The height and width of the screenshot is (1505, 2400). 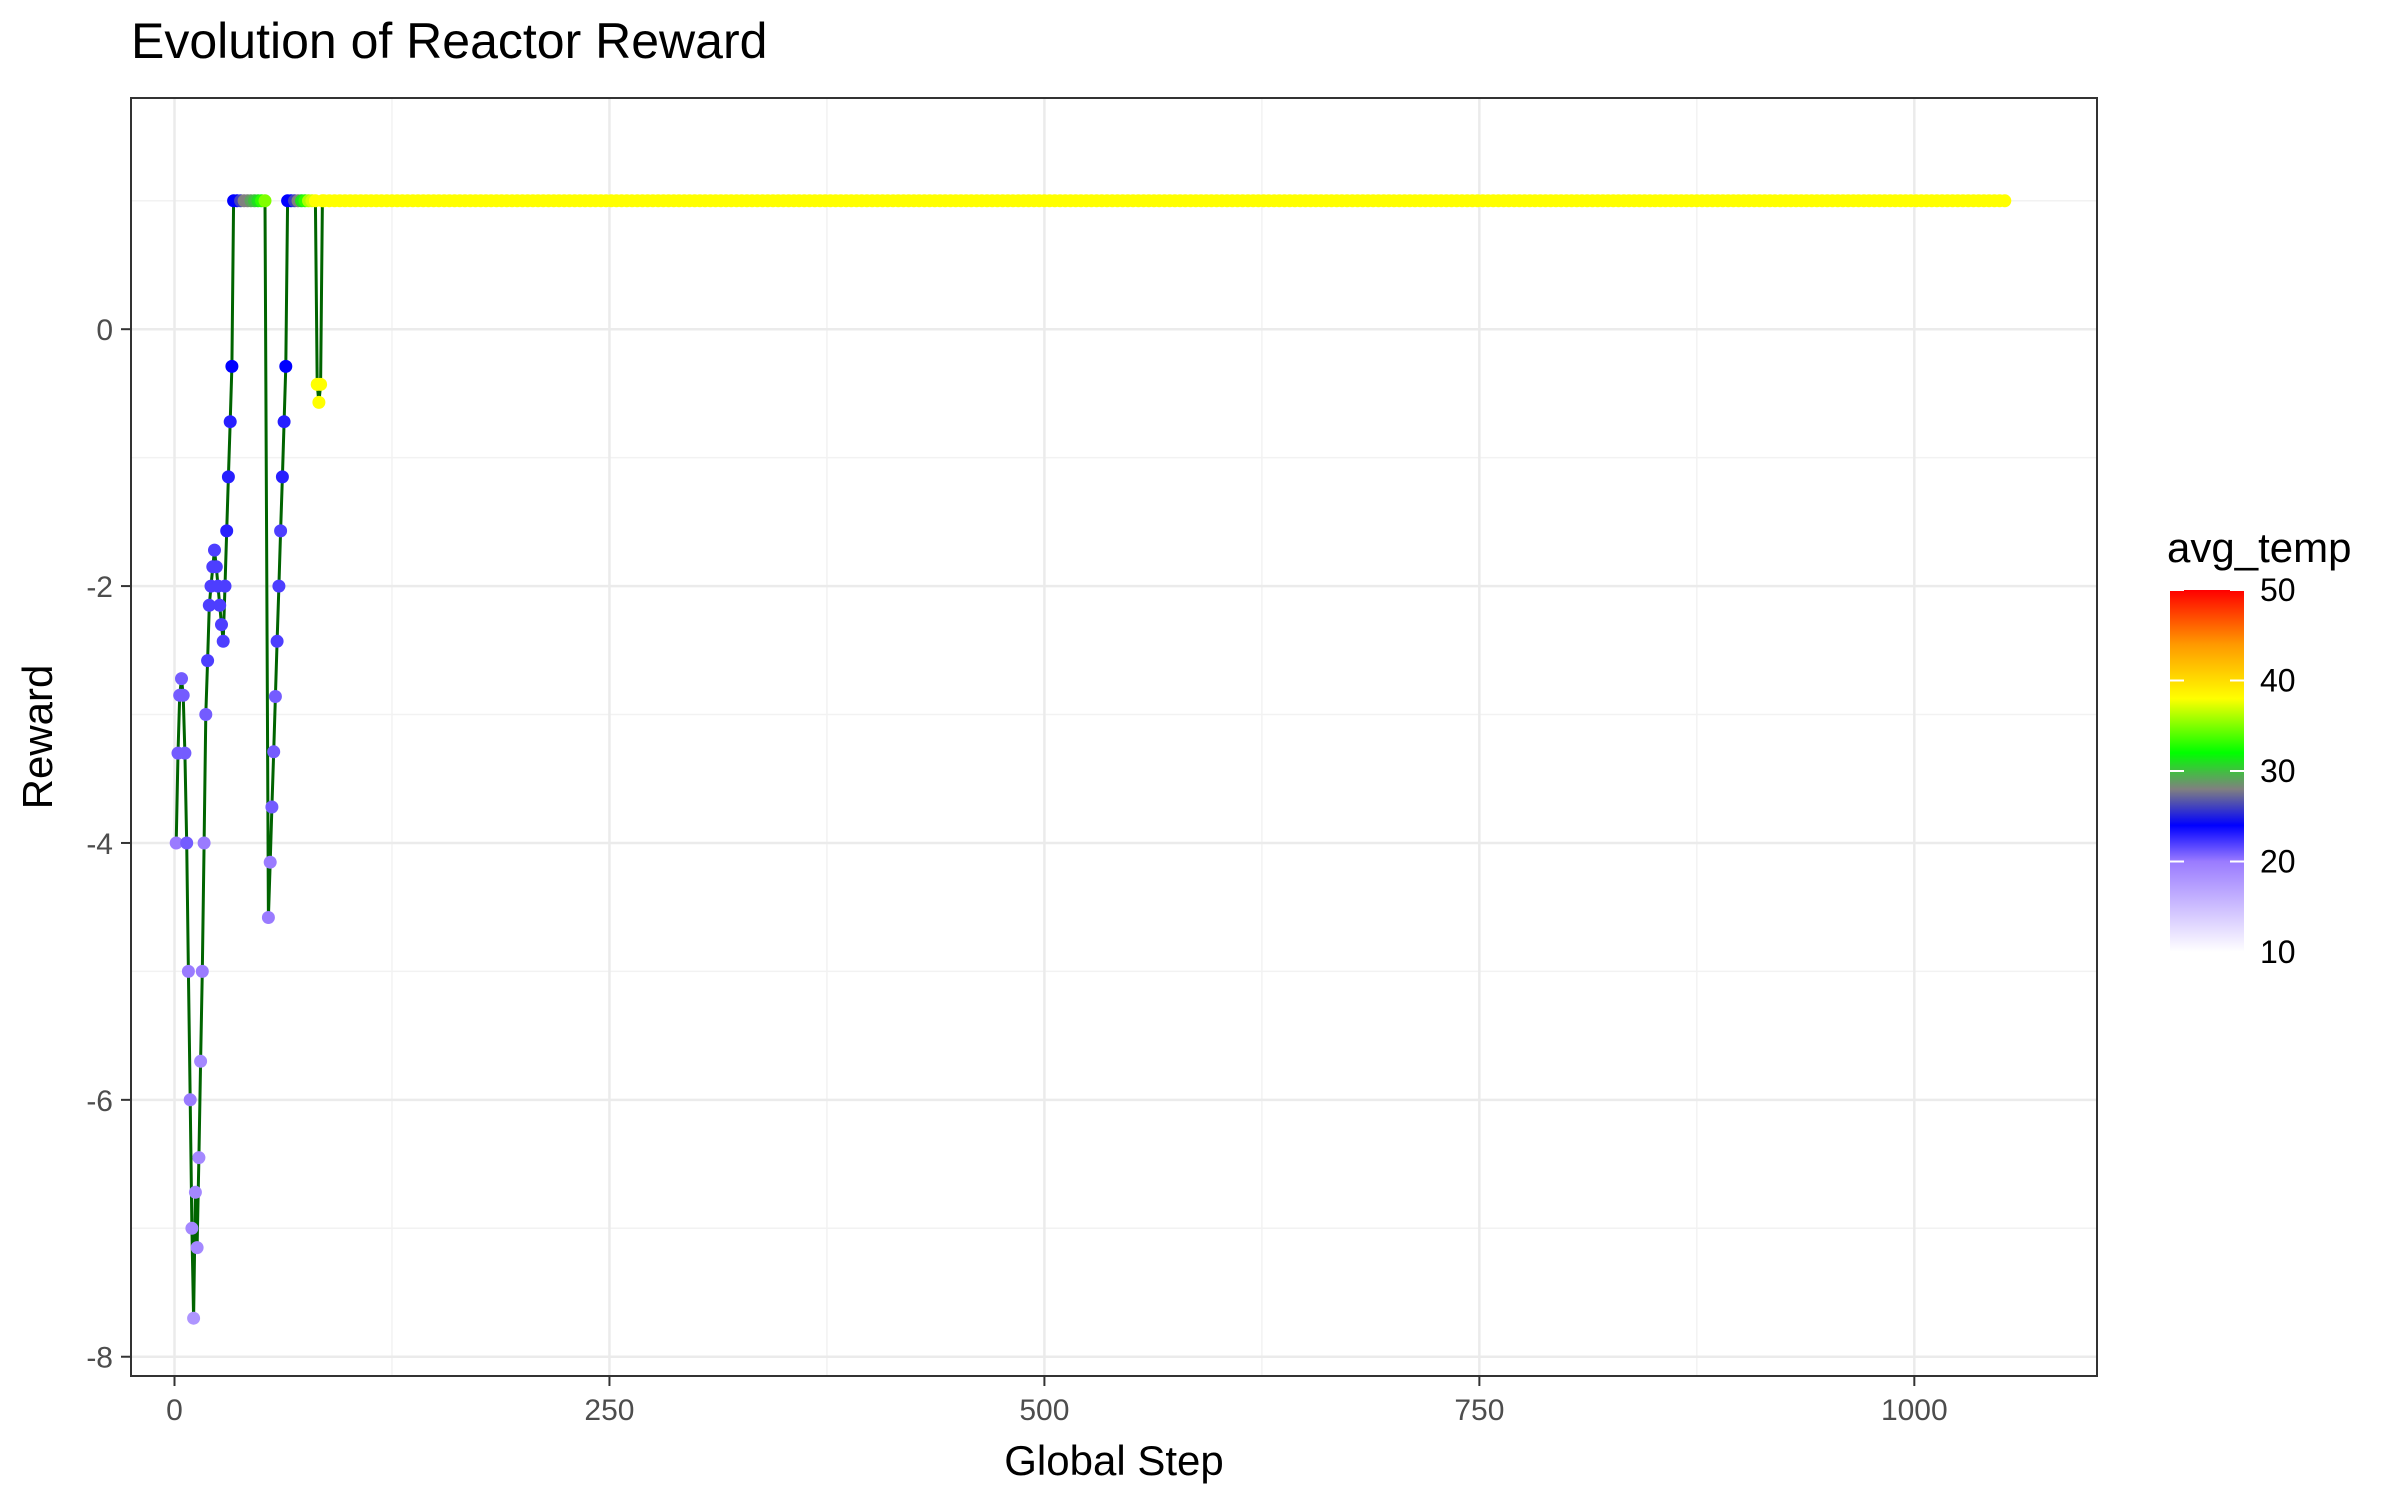 What do you see at coordinates (1914, 1410) in the screenshot?
I see `x-tick-label: 1000` at bounding box center [1914, 1410].